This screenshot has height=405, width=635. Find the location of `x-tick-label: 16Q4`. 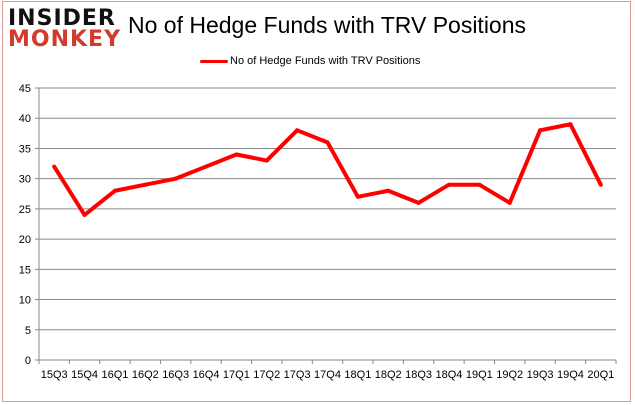

x-tick-label: 16Q4 is located at coordinates (206, 375).